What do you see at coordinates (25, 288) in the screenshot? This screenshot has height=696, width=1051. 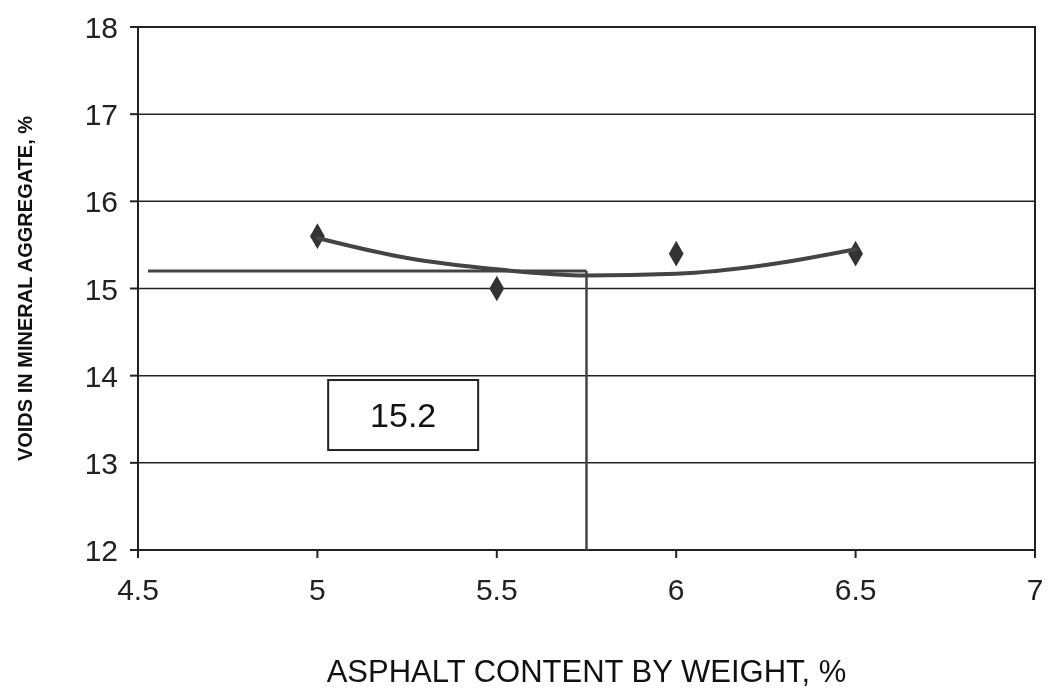 I see `y-axis-title: VOIDS IN MINERAL AGGREGATE, %` at bounding box center [25, 288].